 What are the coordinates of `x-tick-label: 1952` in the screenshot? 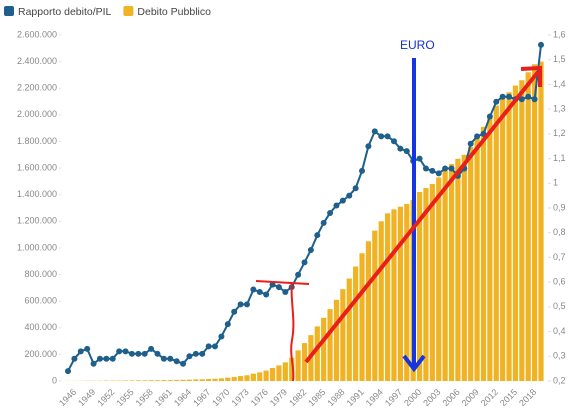 It's located at (105, 397).